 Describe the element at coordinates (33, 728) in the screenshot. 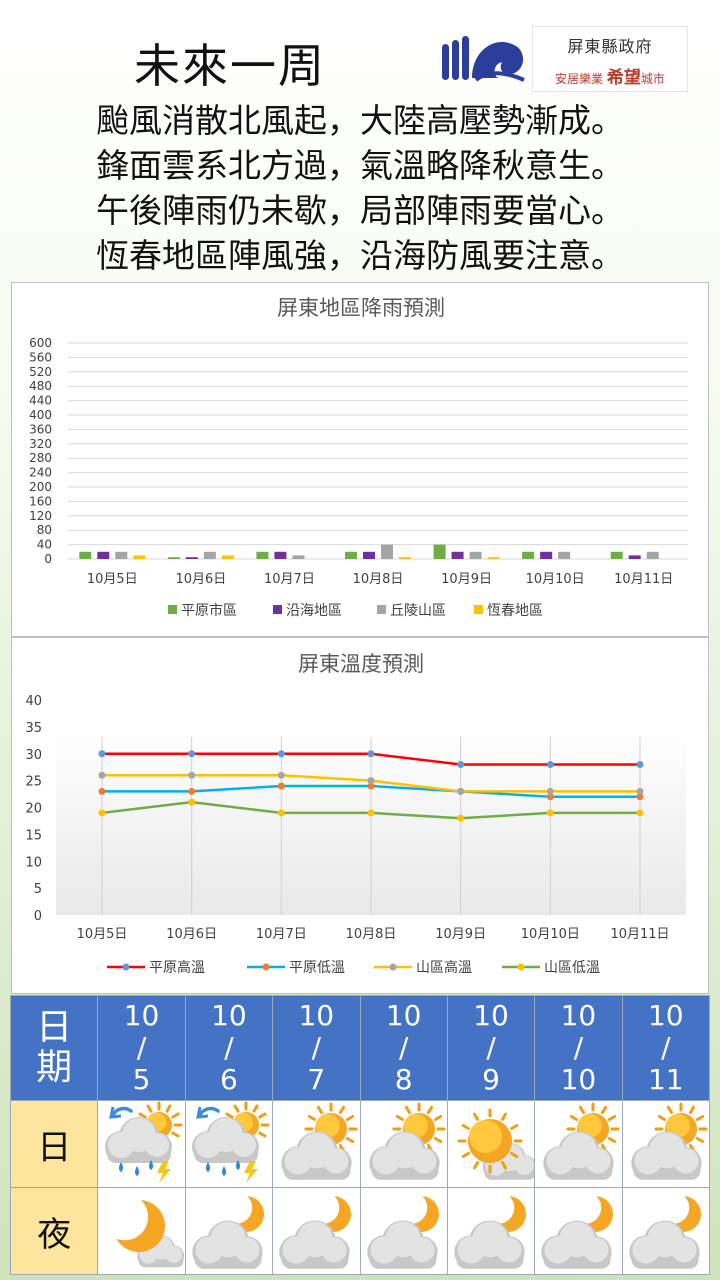

I see `y-tick-label: 35` at that location.